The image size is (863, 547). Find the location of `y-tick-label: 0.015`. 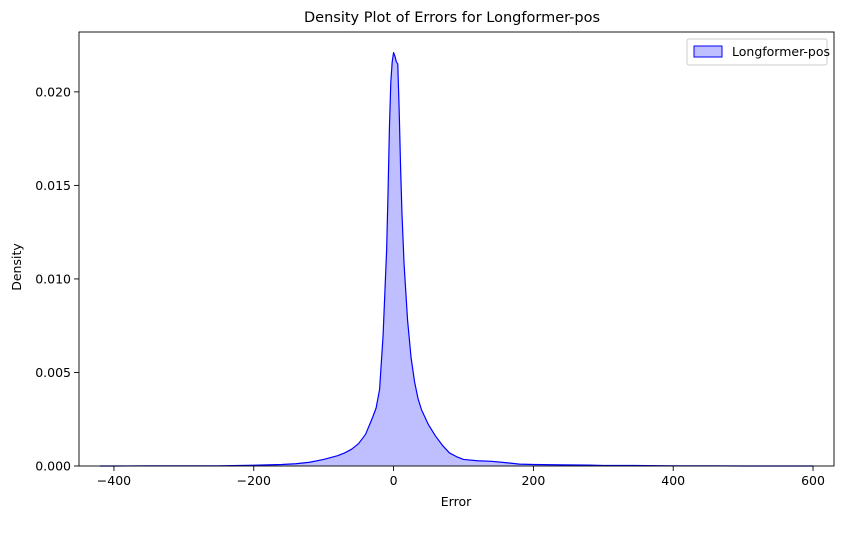

y-tick-label: 0.015 is located at coordinates (53, 185).